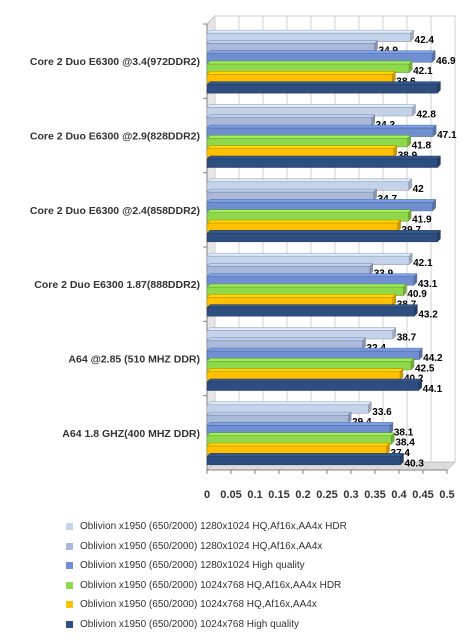  What do you see at coordinates (414, 463) in the screenshot?
I see `data-label: 40.3` at bounding box center [414, 463].